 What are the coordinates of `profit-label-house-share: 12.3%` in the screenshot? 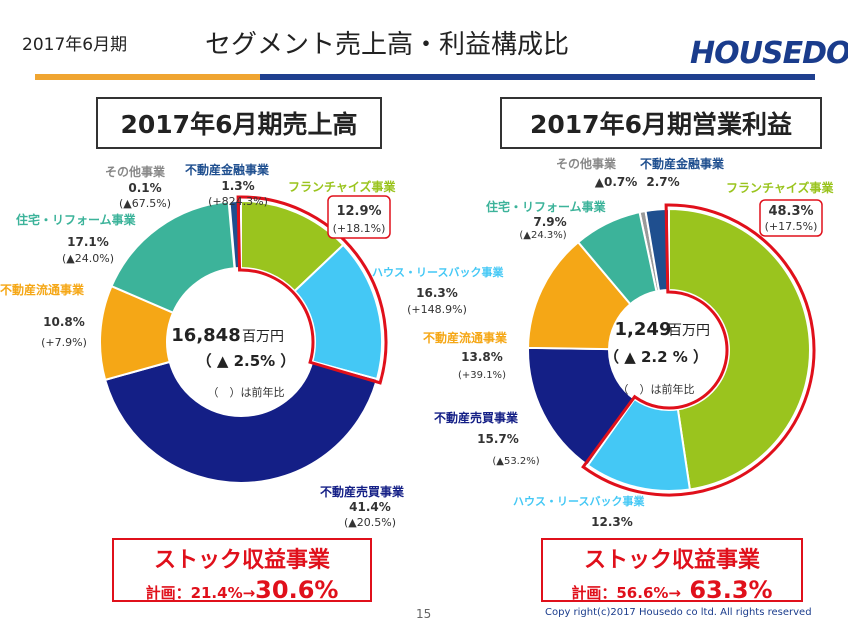 It's located at (612, 522).